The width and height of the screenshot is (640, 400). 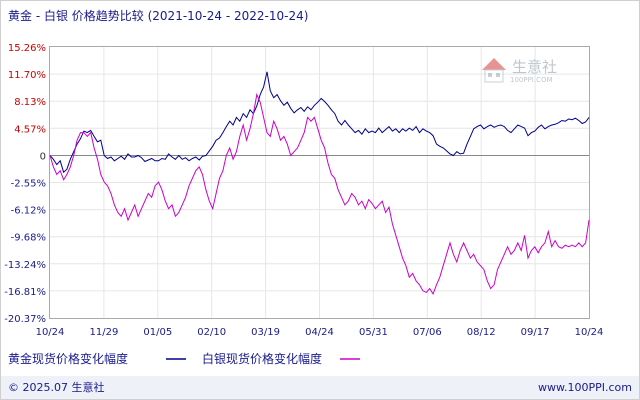 I want to click on y-tick-label: 0, so click(x=43, y=156).